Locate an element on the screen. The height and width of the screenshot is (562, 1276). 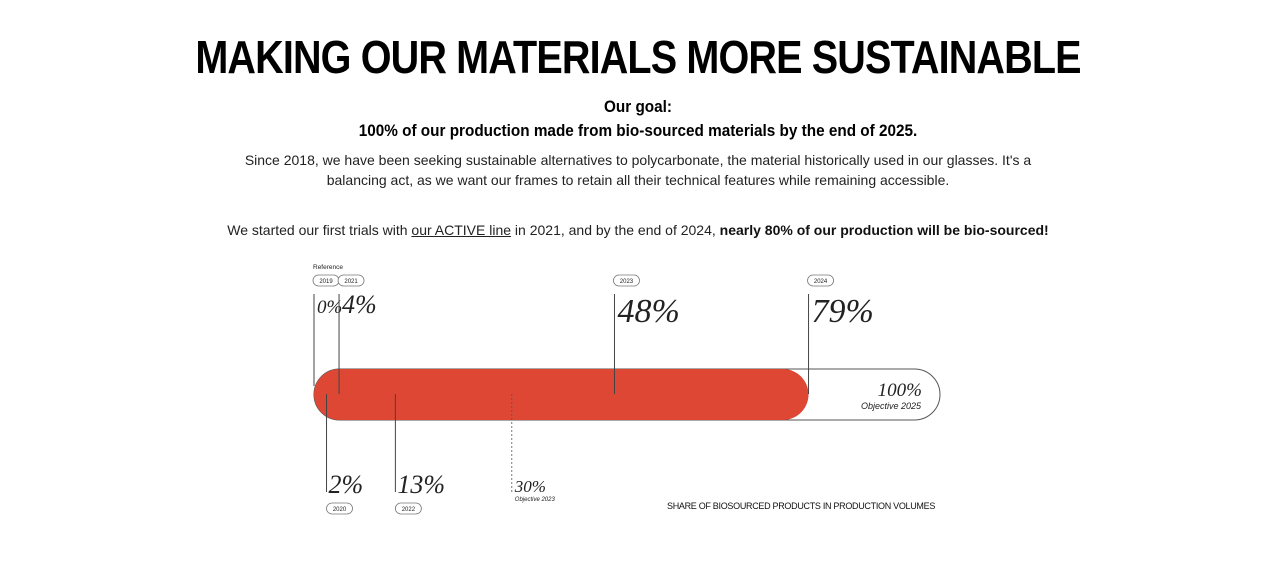
point-2020-label: 2% is located at coordinates (346, 484).